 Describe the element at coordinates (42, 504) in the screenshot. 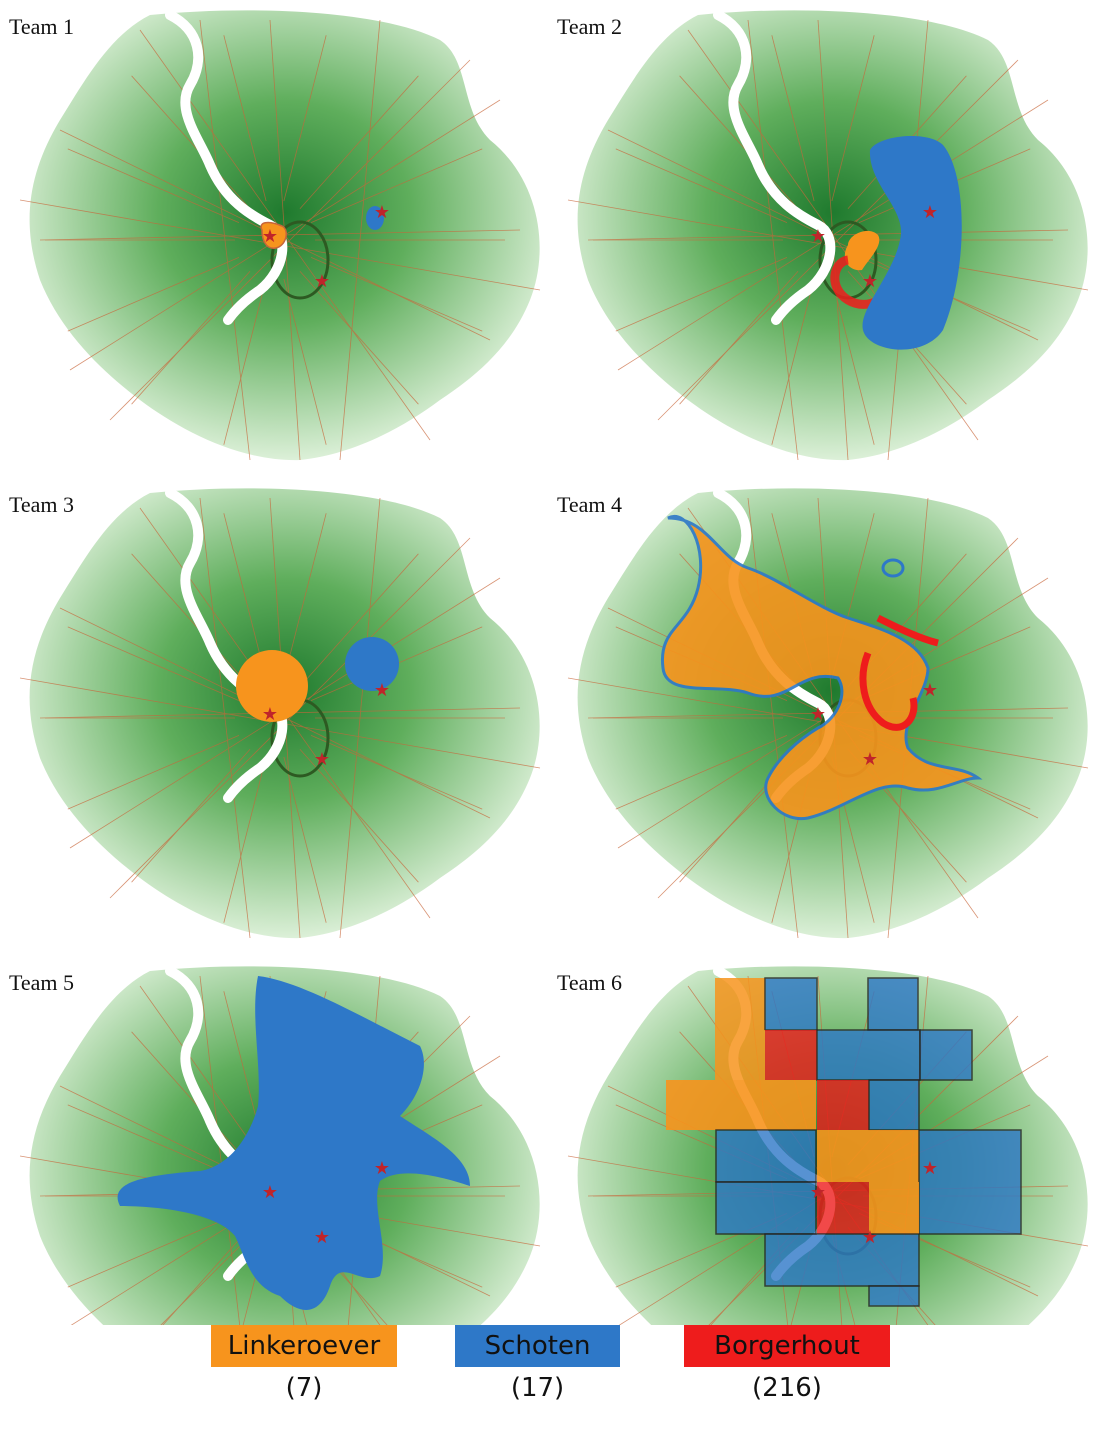

I see `team-label: Team 3` at that location.